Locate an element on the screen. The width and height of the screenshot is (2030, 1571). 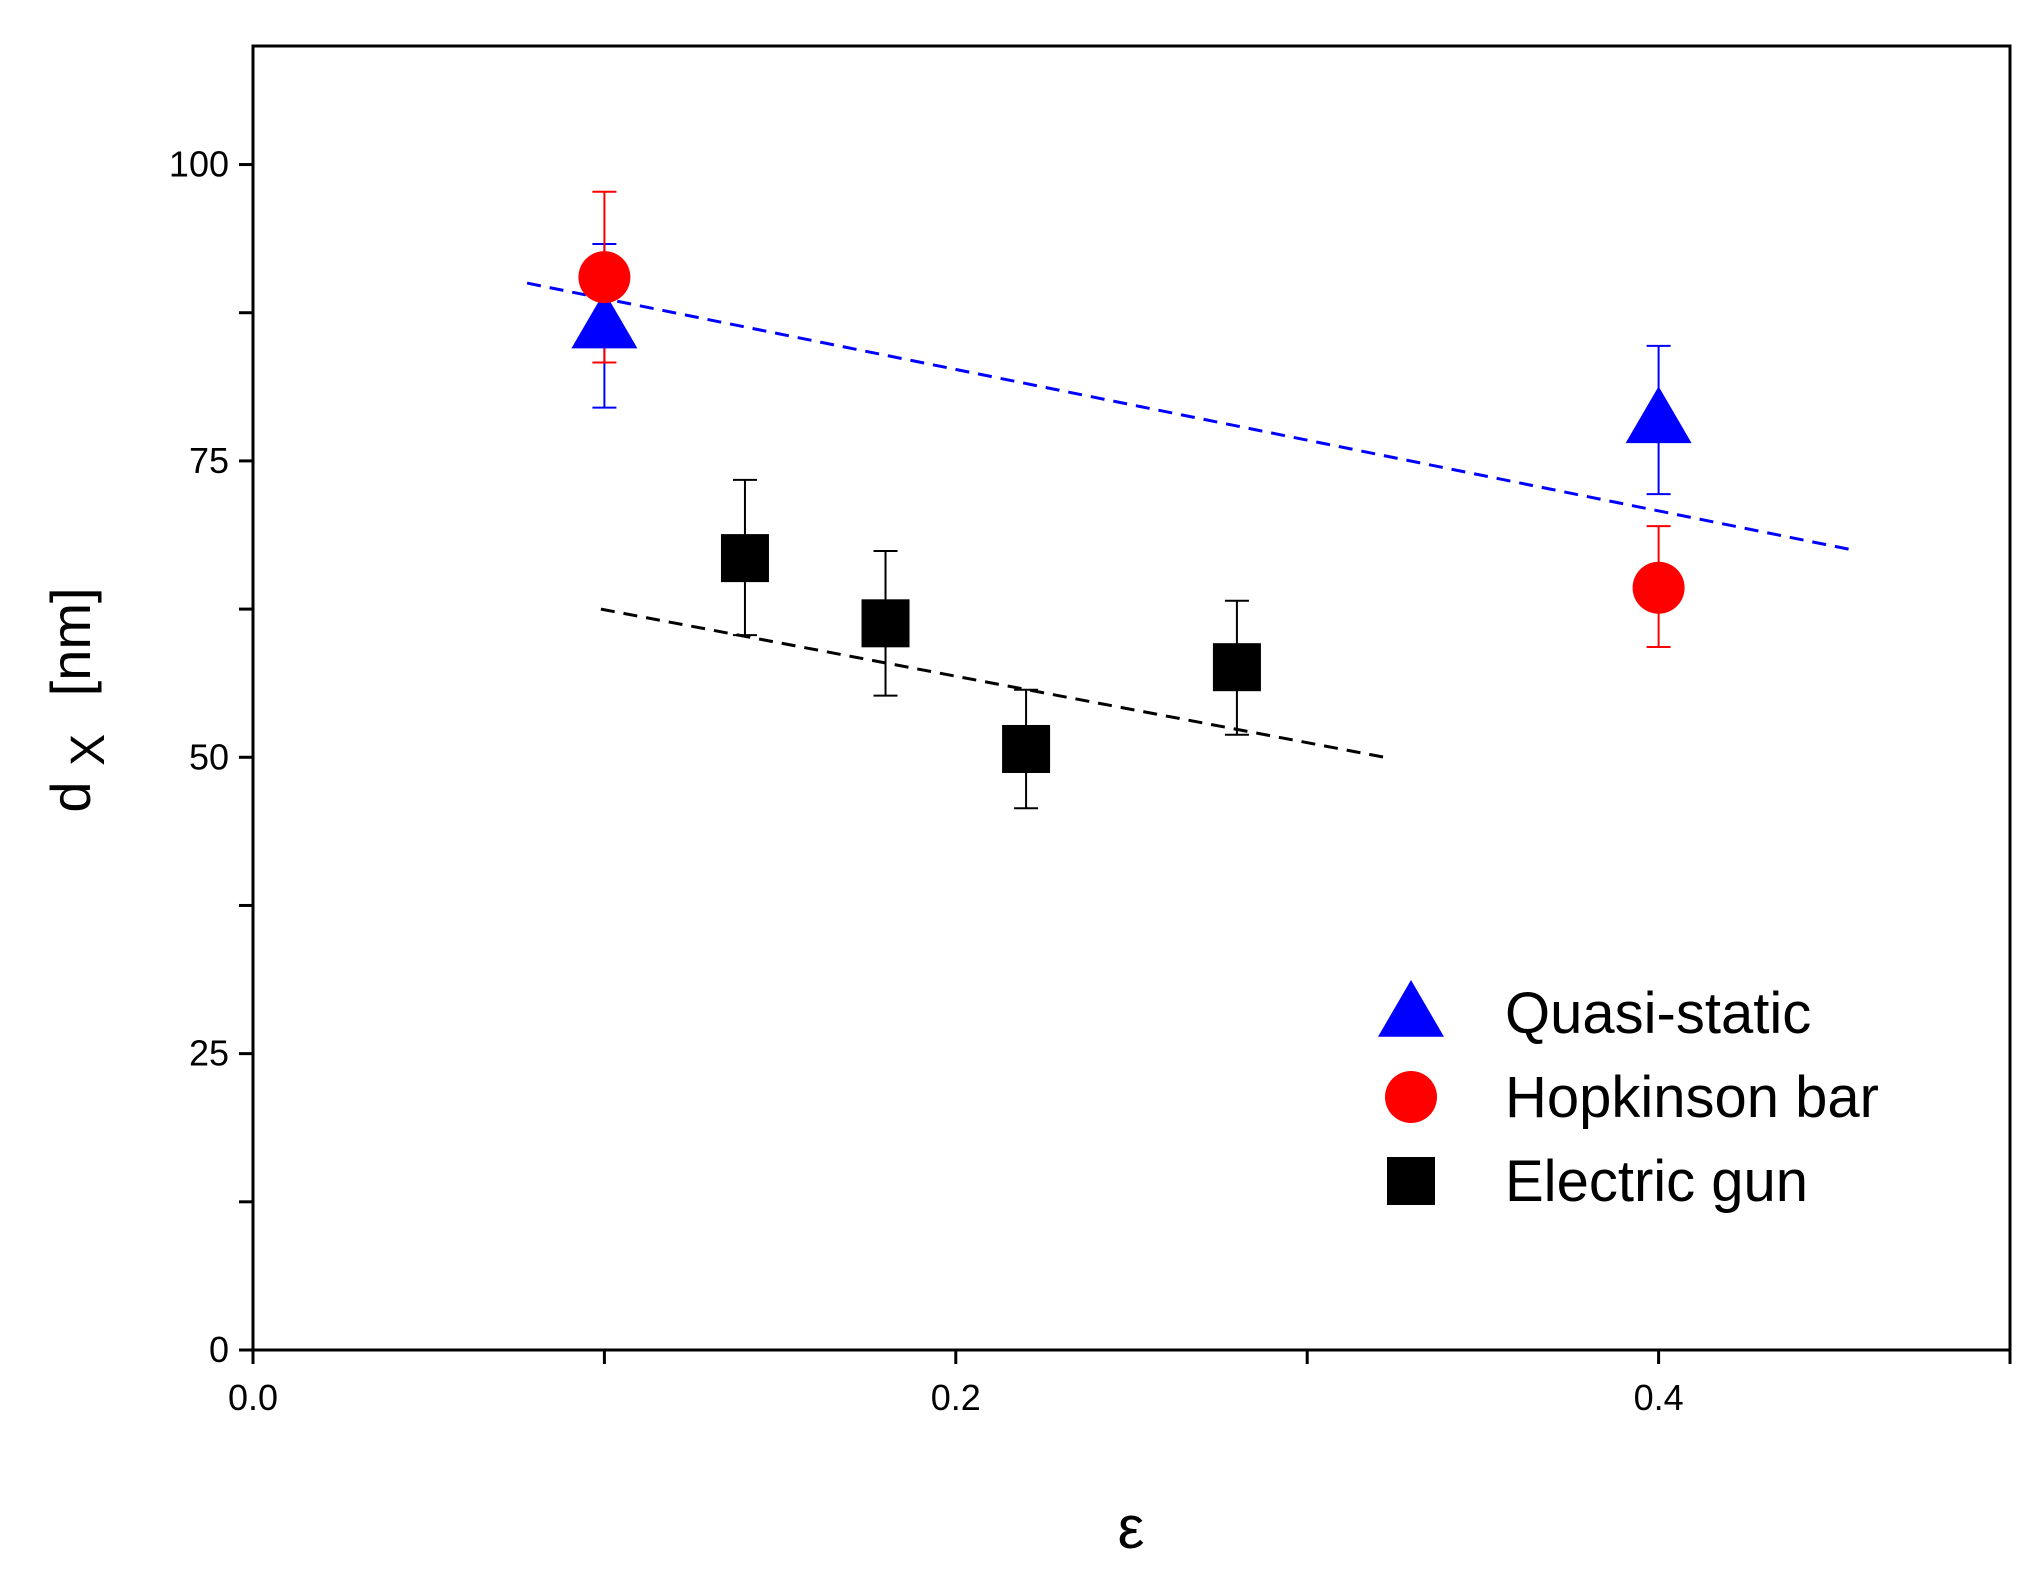
legend-label: Hopkinson bar is located at coordinates (1692, 1097).